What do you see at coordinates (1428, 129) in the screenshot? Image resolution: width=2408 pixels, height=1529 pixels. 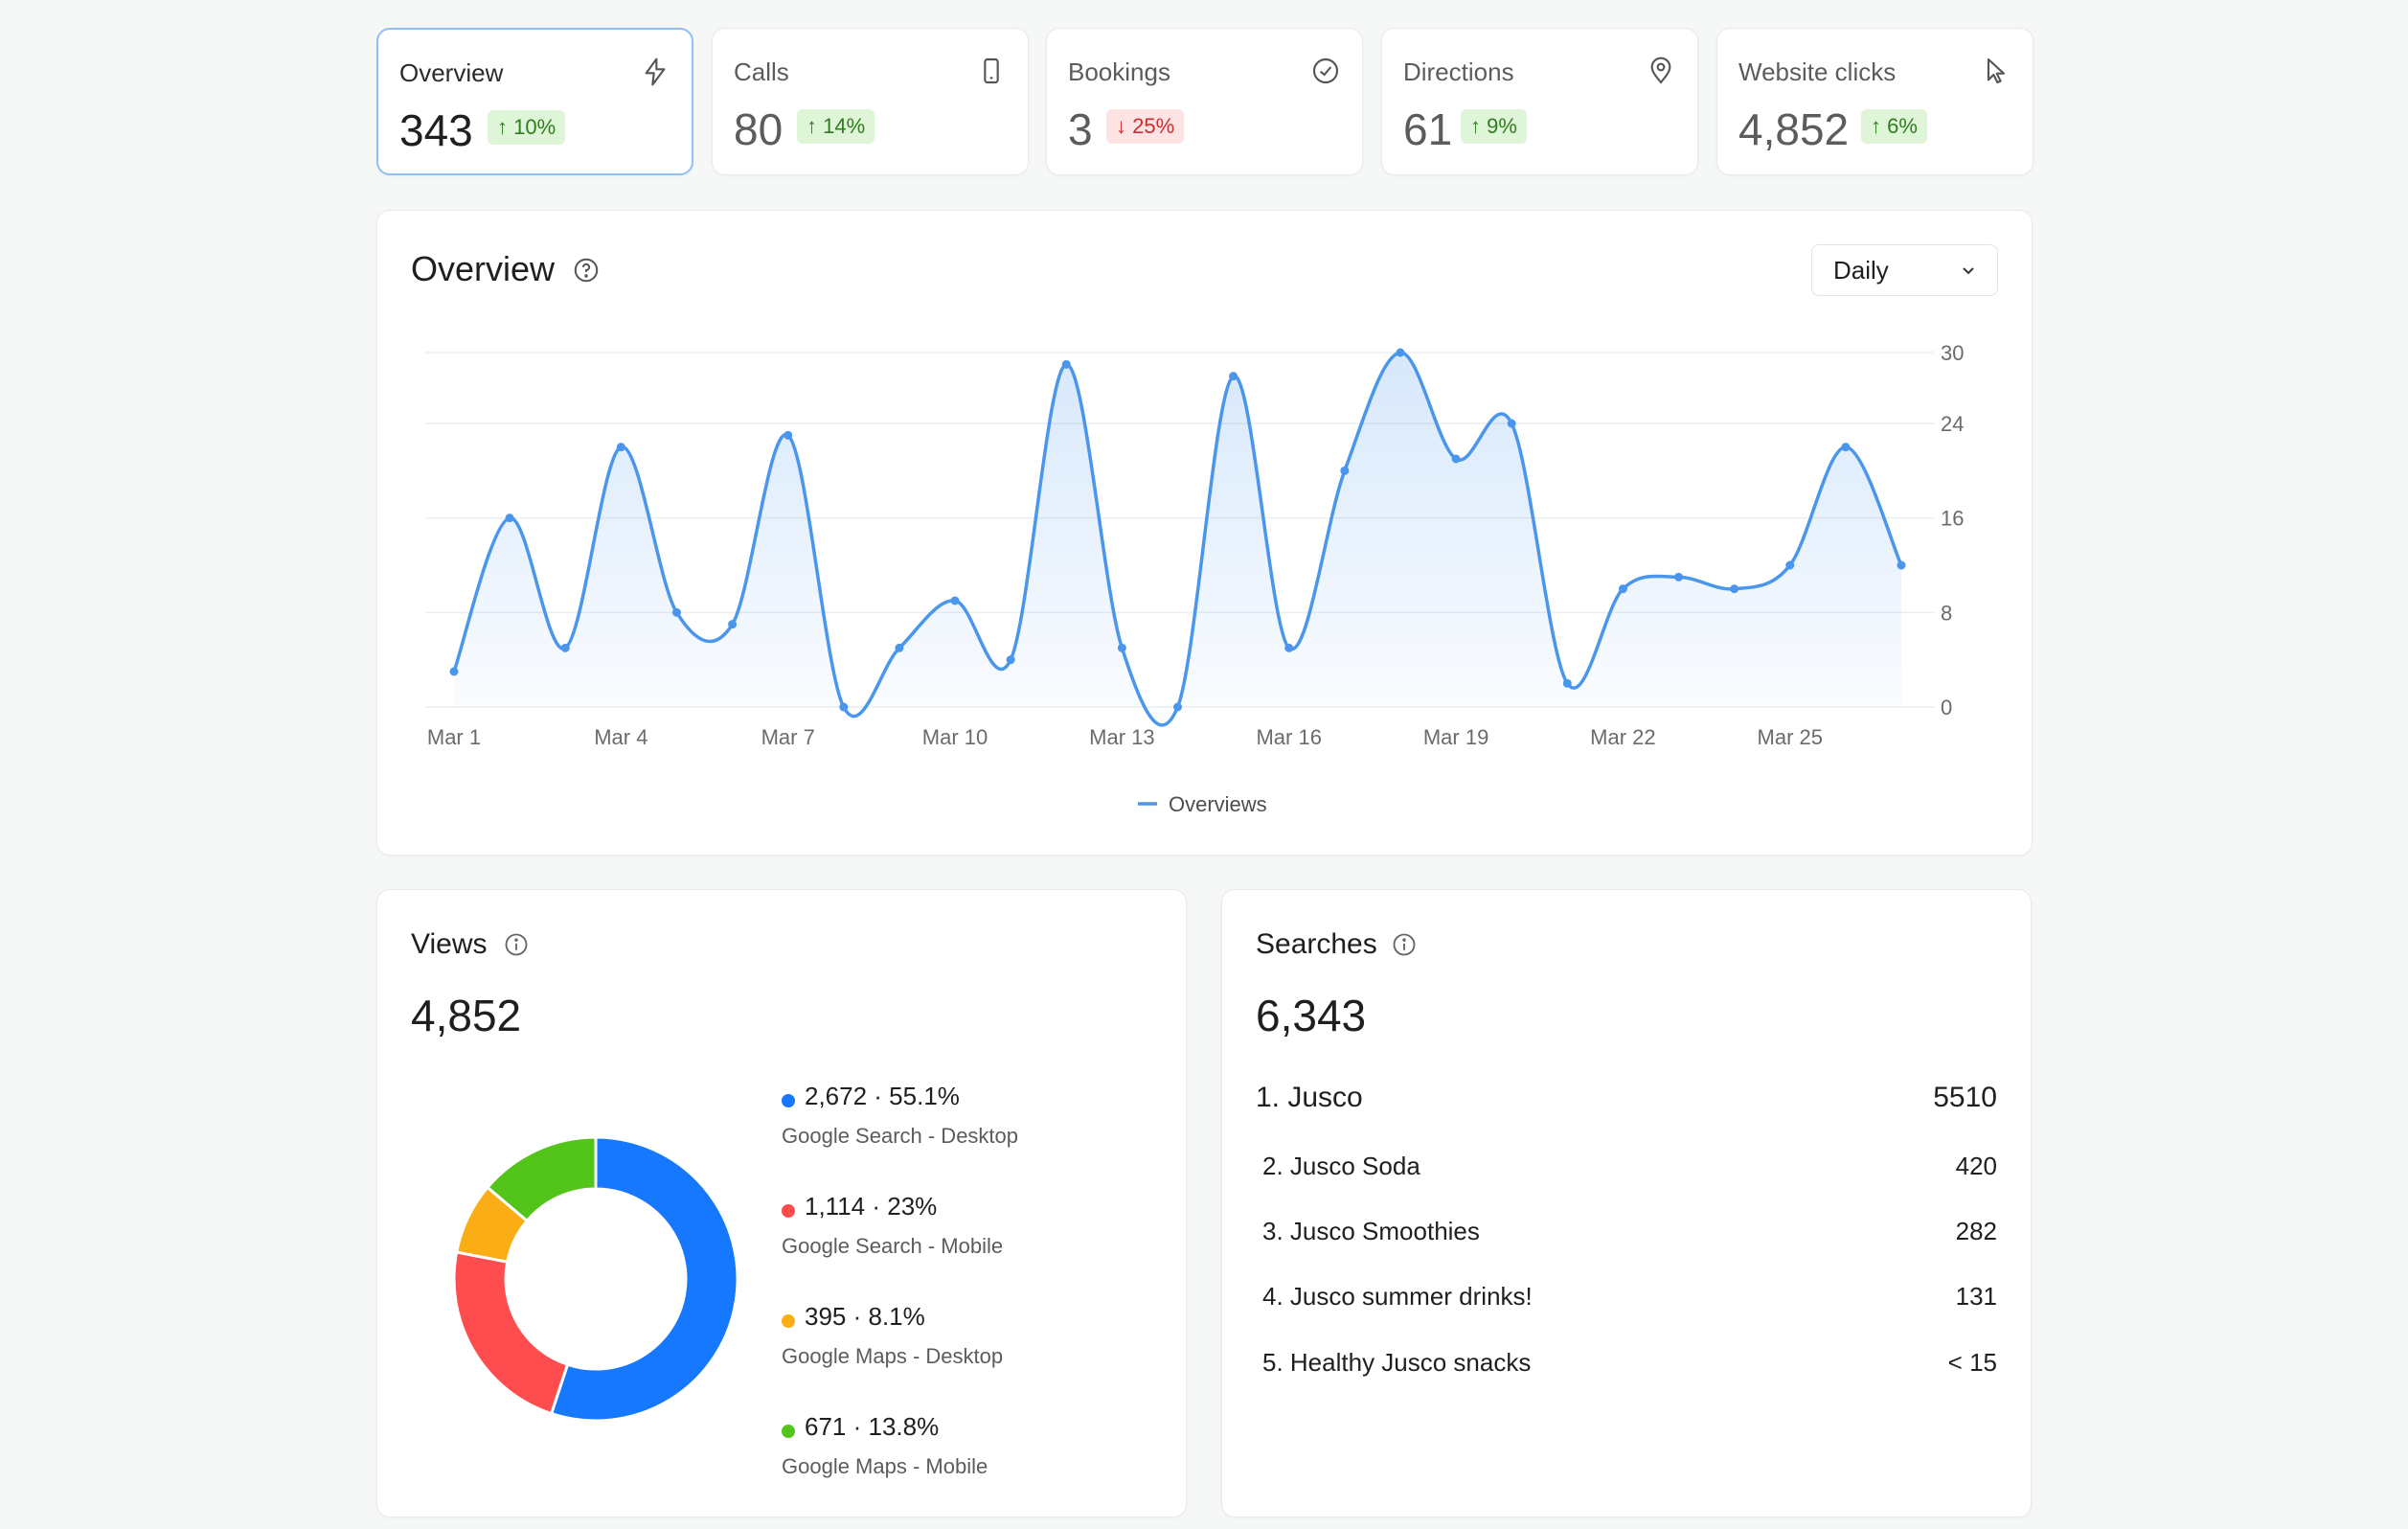 I see `stat-value: 61` at bounding box center [1428, 129].